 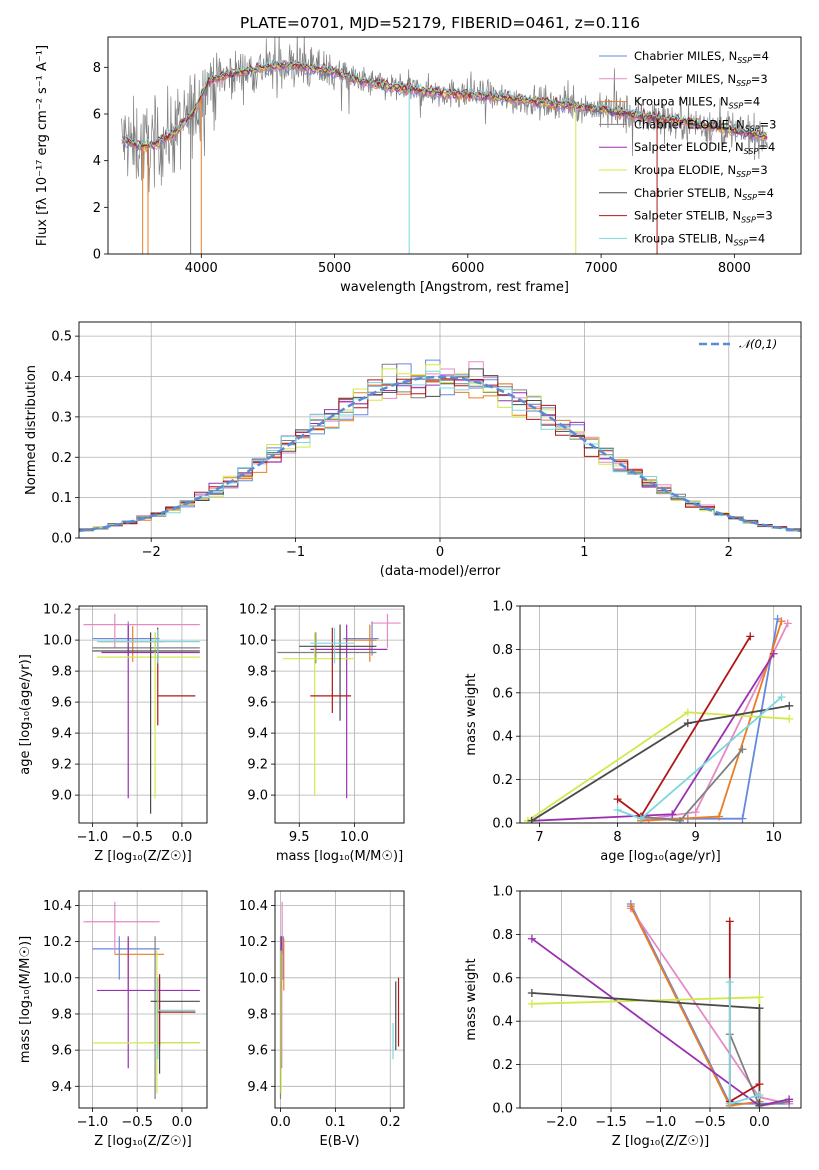 What do you see at coordinates (685, 56) in the screenshot?
I see `legend-model-name: Chabrier MILES, N` at bounding box center [685, 56].